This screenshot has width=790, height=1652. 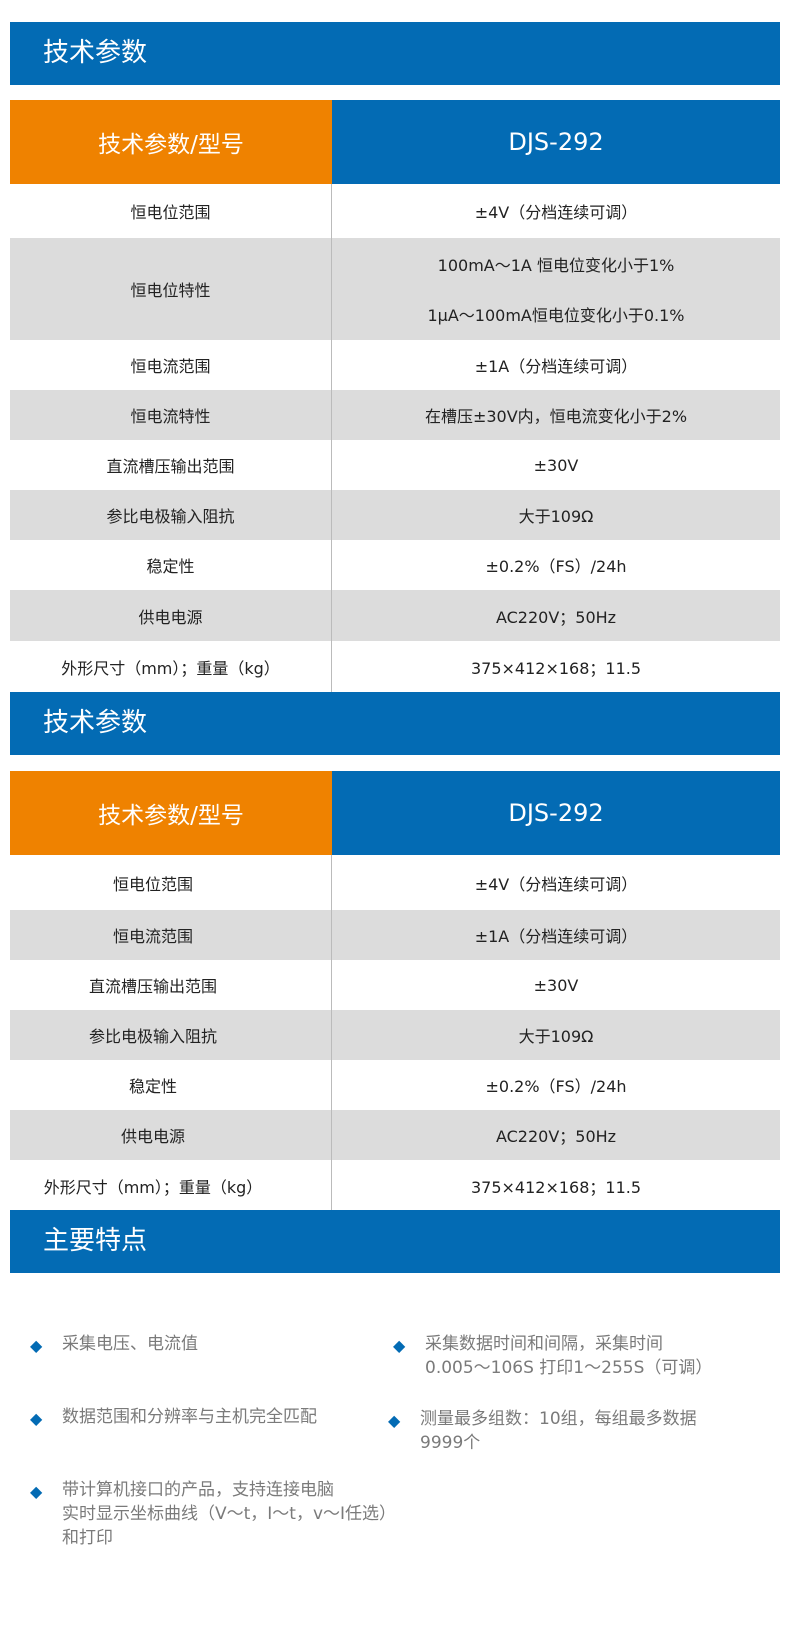 I want to click on feature-text: 0.005～106S 打印1～255S（可调）, so click(x=569, y=1368).